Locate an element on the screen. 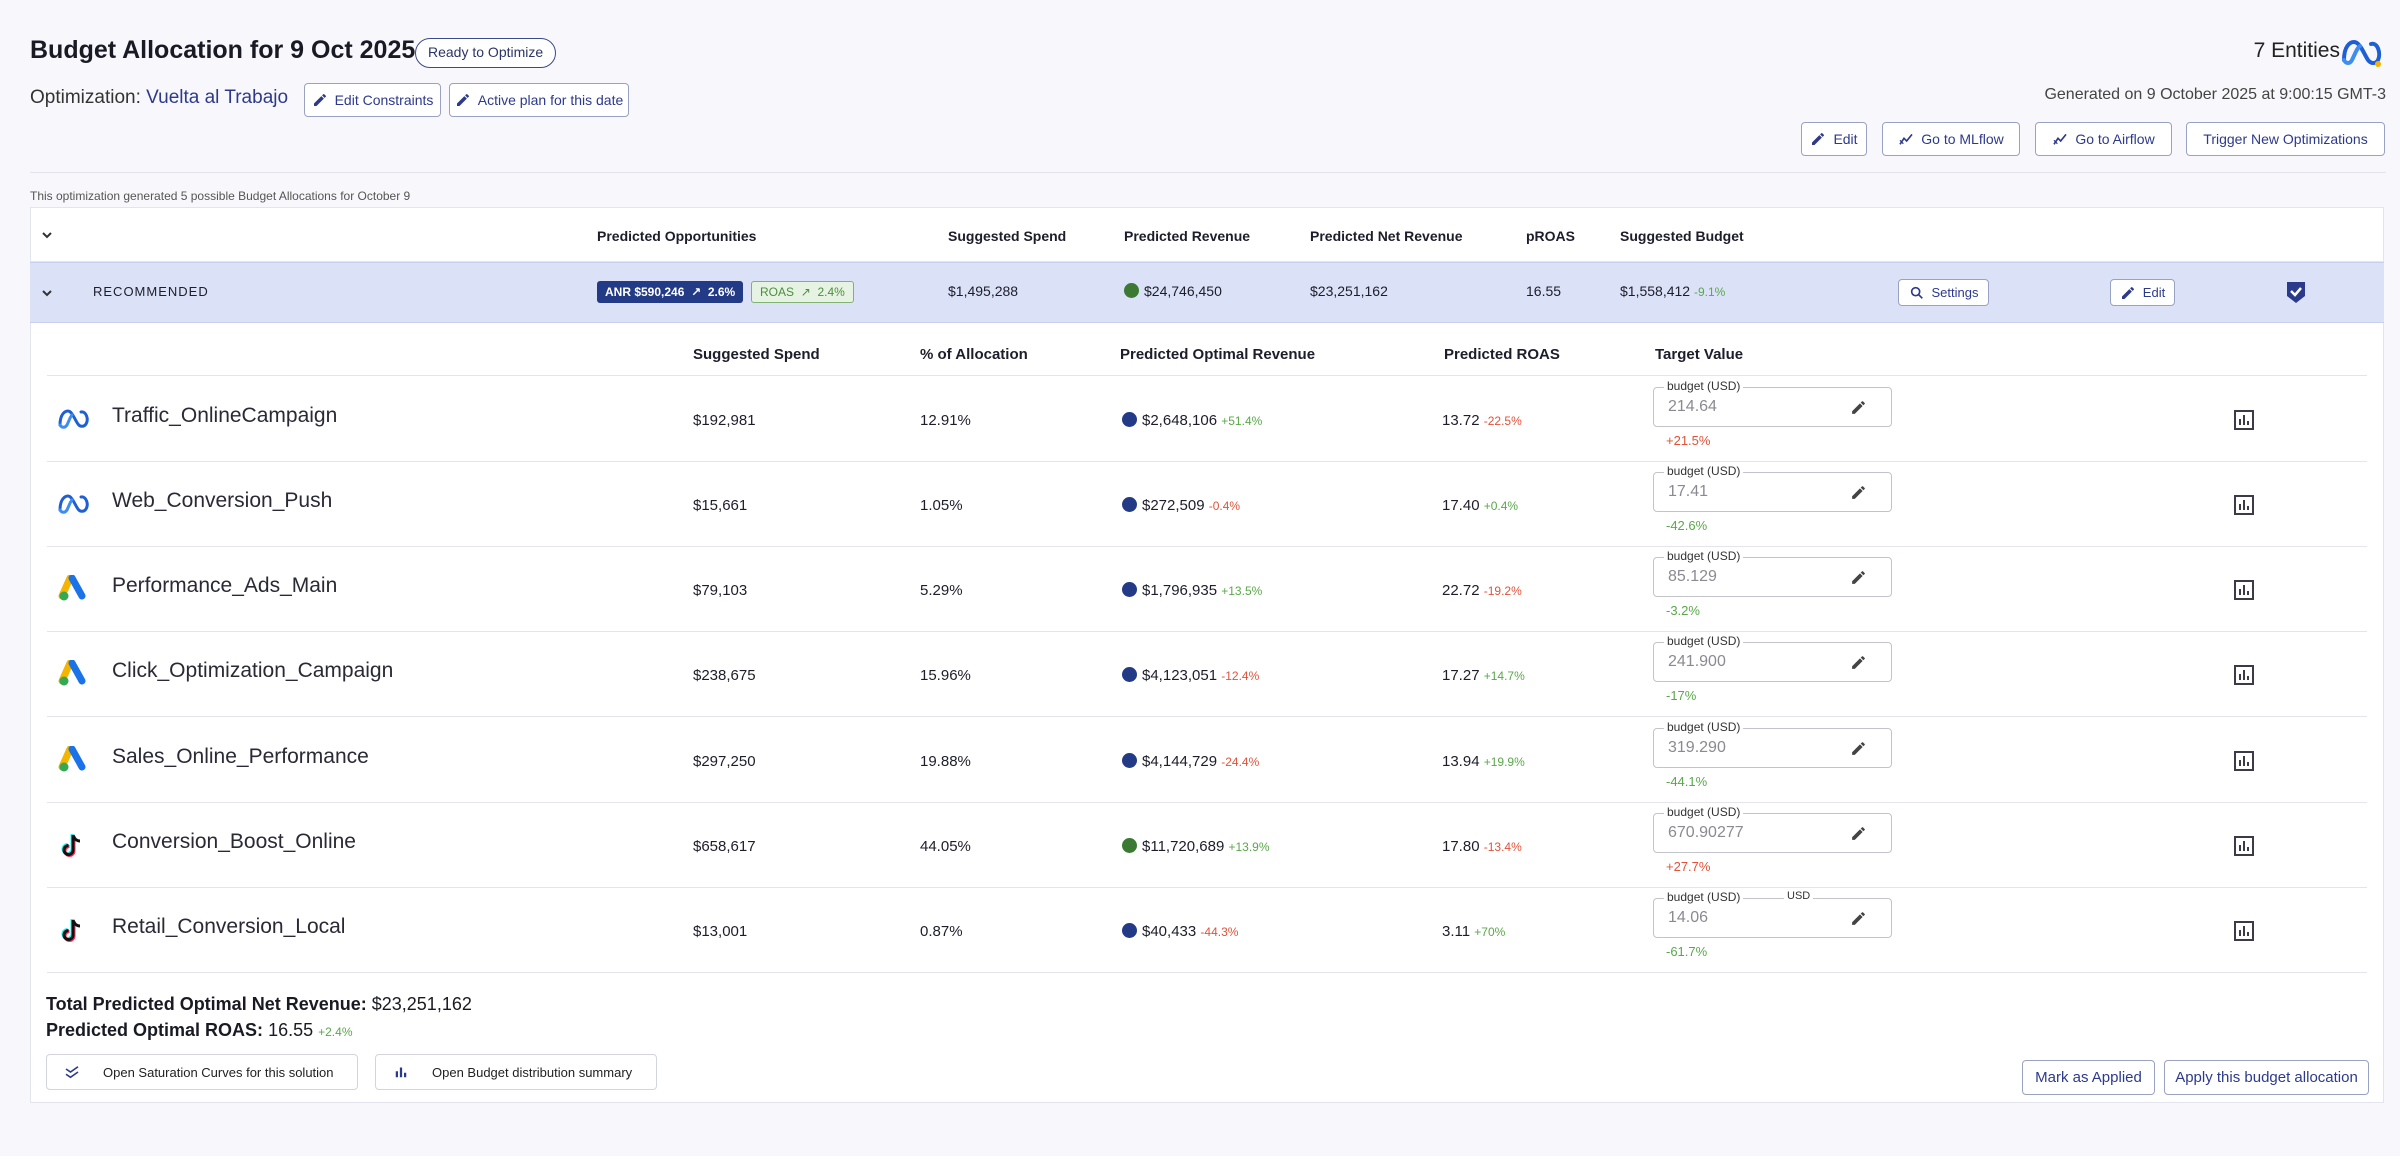 This screenshot has height=1156, width=2400. target-value-input: budget (USD) USD 14.06 is located at coordinates (1772, 914).